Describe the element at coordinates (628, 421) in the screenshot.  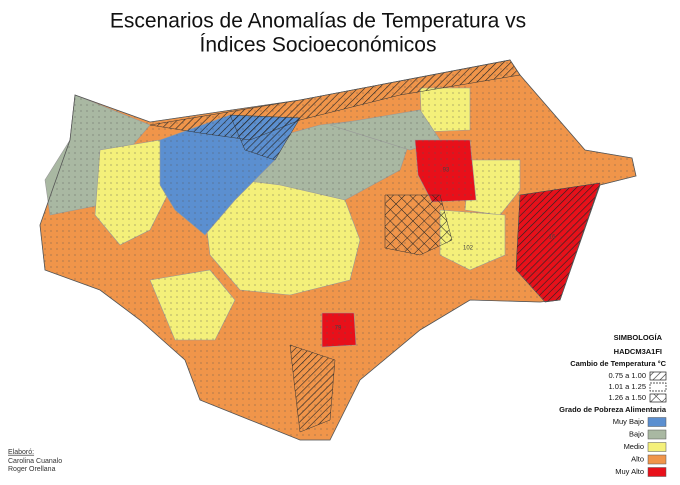
I see `legend-label: Muy Bajo` at that location.